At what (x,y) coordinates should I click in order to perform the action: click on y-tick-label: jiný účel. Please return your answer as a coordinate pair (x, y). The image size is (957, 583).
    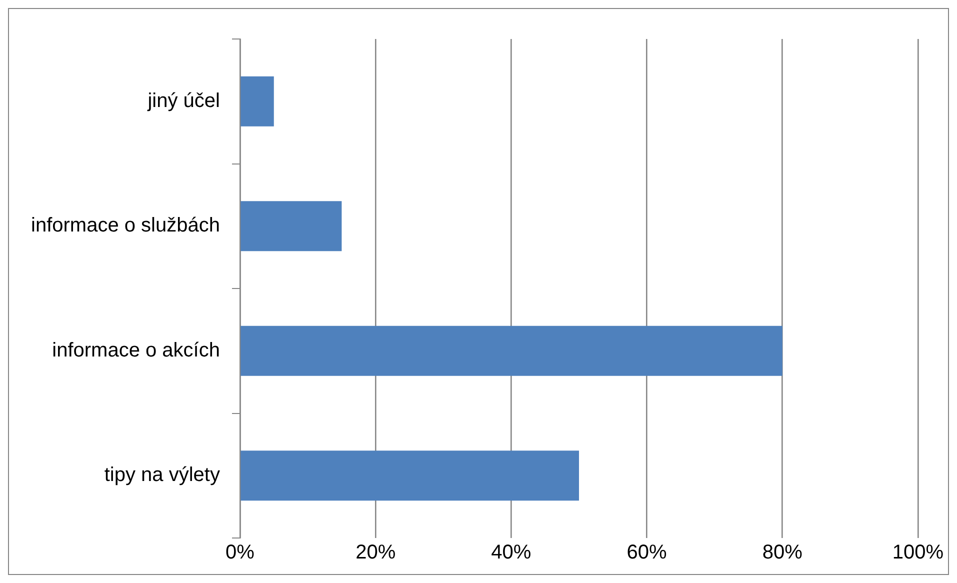
    Looking at the image, I should click on (183, 101).